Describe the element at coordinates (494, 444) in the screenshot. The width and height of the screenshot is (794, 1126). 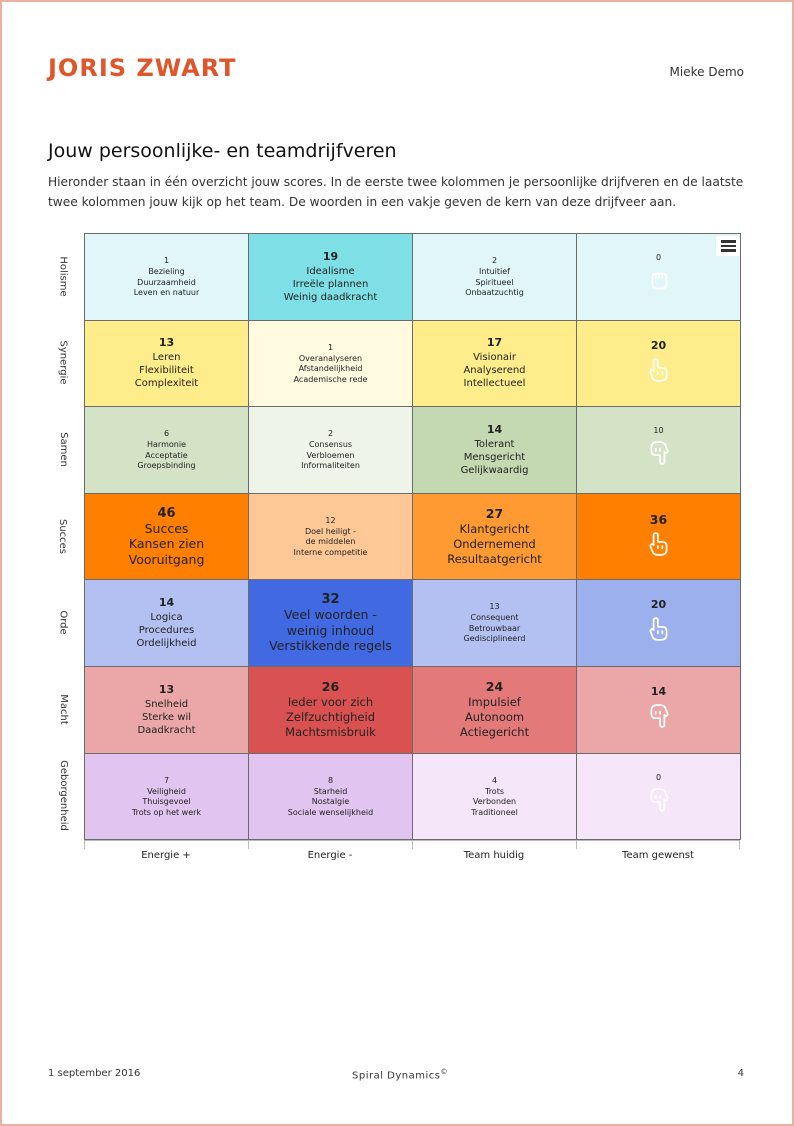
I see `cell-keyword: Tolerant` at that location.